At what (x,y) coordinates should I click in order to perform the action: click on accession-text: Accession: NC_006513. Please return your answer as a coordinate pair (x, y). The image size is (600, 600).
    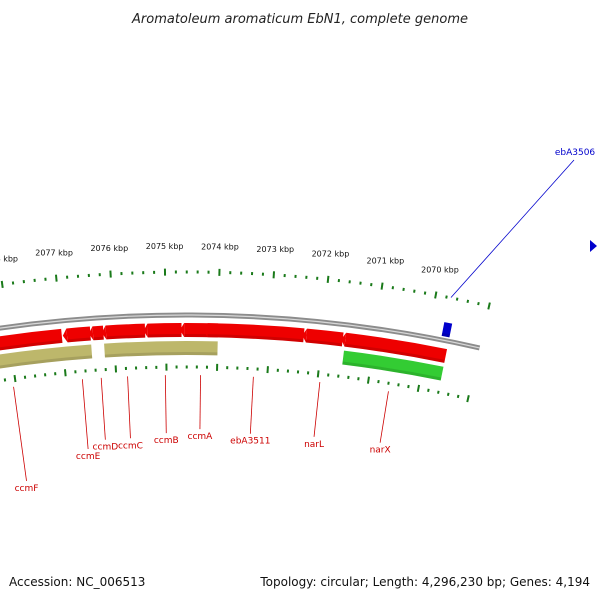
    Looking at the image, I should click on (77, 582).